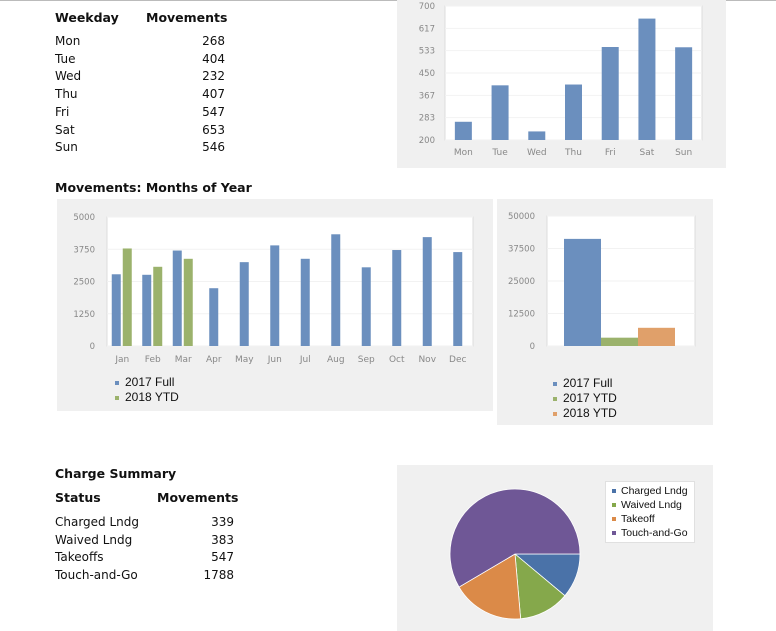 The image size is (776, 631). I want to click on legend-label: Charged Lndg, so click(654, 491).